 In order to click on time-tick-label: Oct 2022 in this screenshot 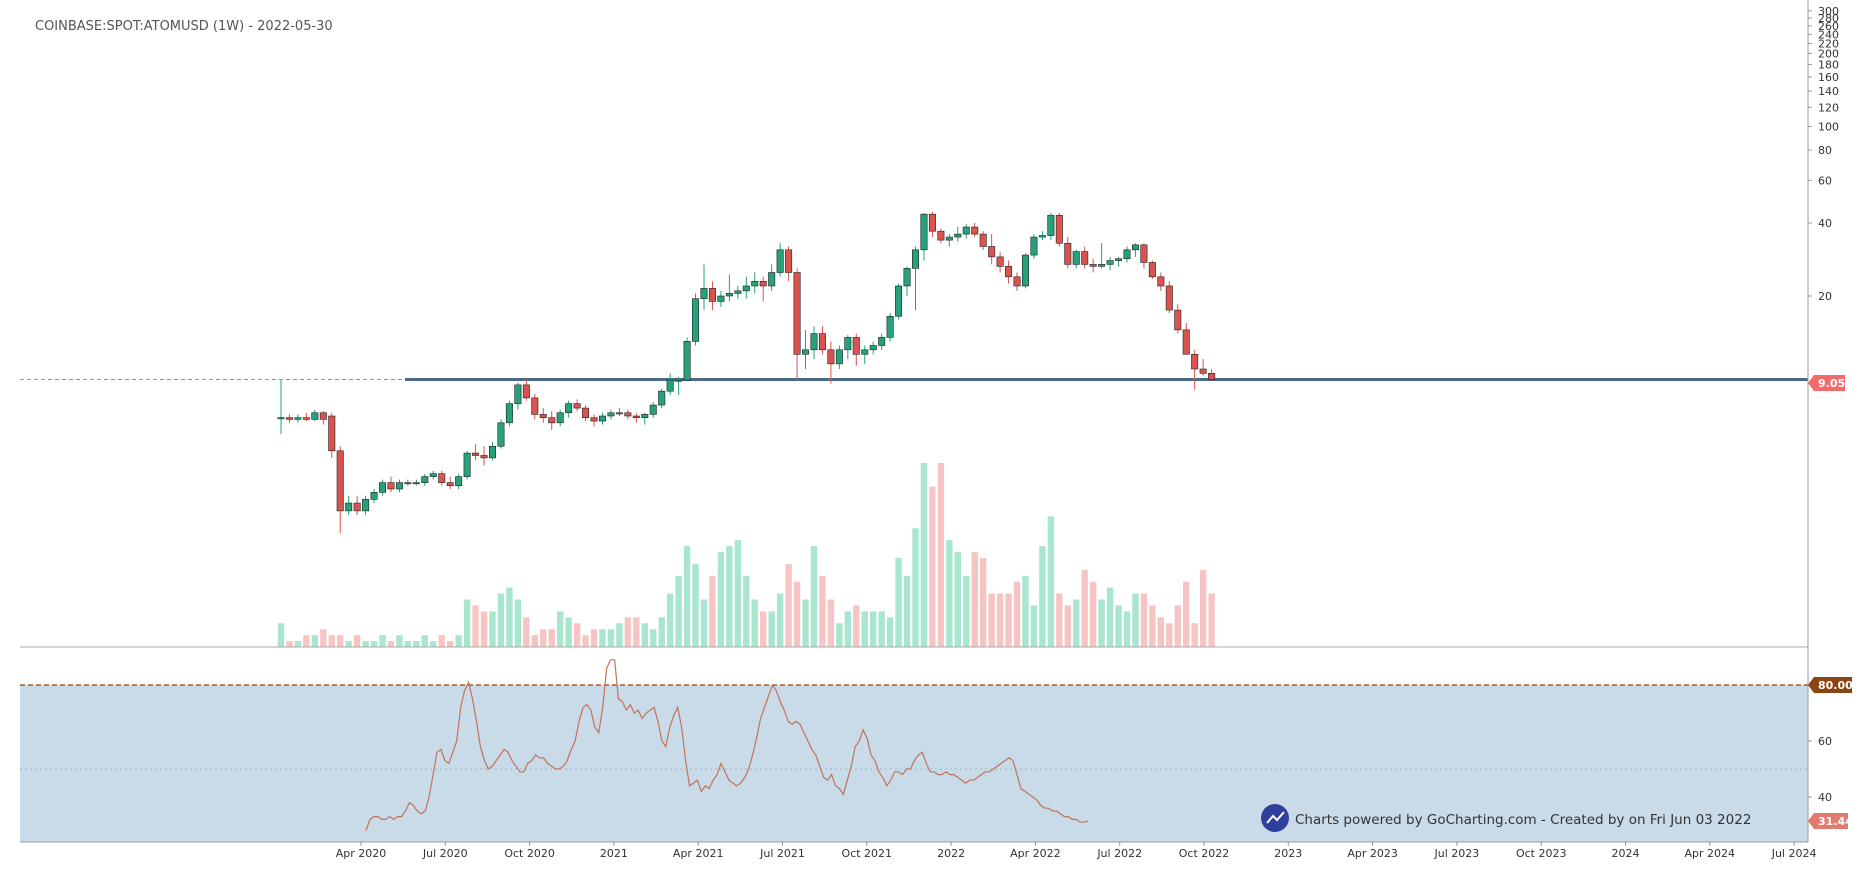, I will do `click(1204, 853)`.